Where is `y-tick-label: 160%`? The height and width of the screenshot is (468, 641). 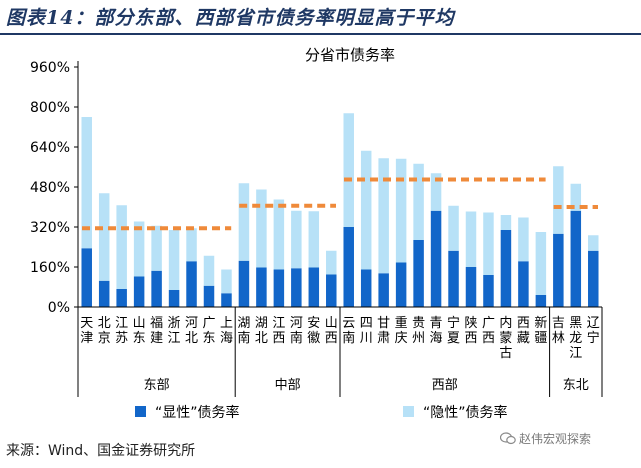
y-tick-label: 160% is located at coordinates (50, 268).